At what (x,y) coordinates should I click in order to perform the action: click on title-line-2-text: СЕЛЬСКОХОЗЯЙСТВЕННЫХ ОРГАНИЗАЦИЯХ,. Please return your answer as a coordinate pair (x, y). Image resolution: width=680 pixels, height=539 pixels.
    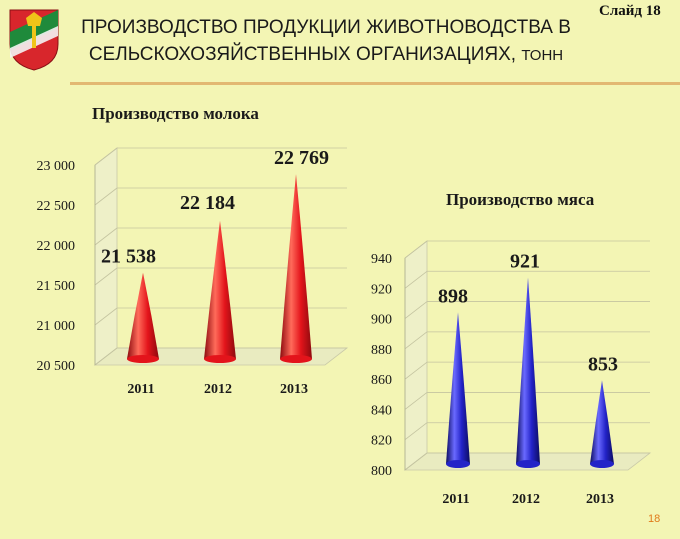
    Looking at the image, I should click on (302, 54).